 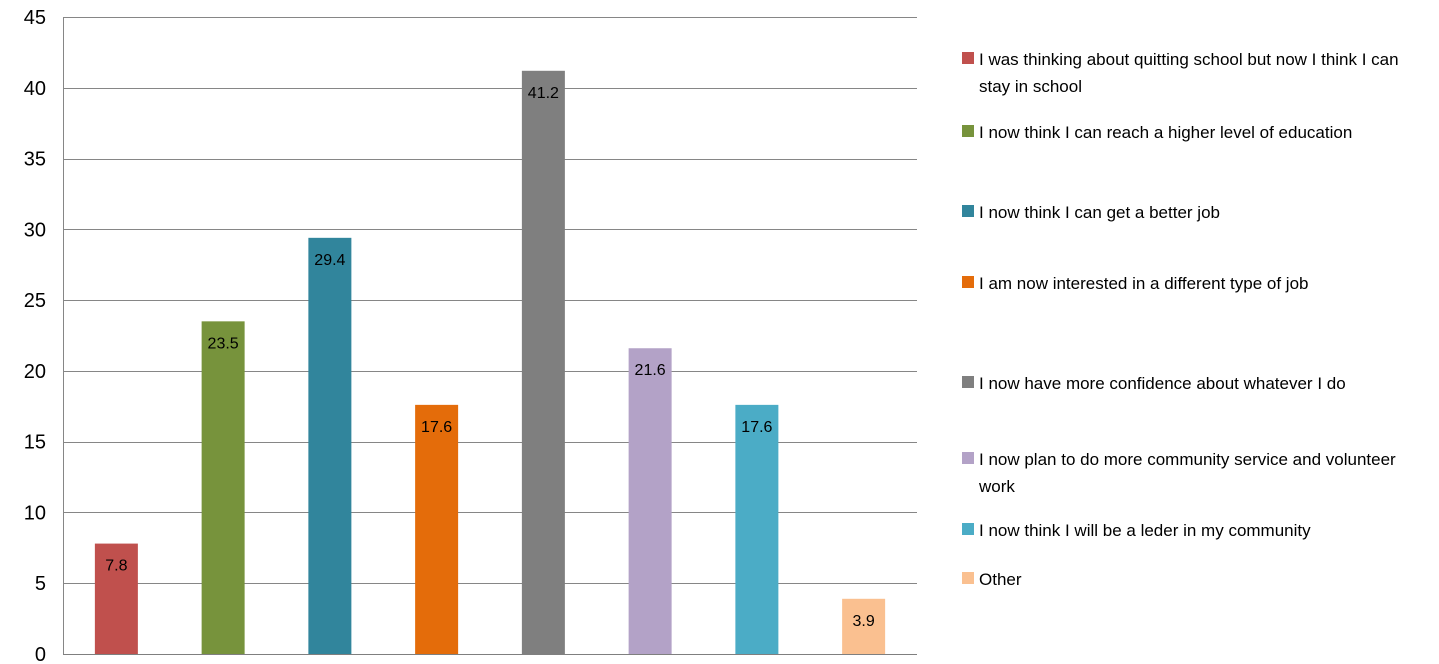 I want to click on y-tick-label: 10, so click(x=35, y=513).